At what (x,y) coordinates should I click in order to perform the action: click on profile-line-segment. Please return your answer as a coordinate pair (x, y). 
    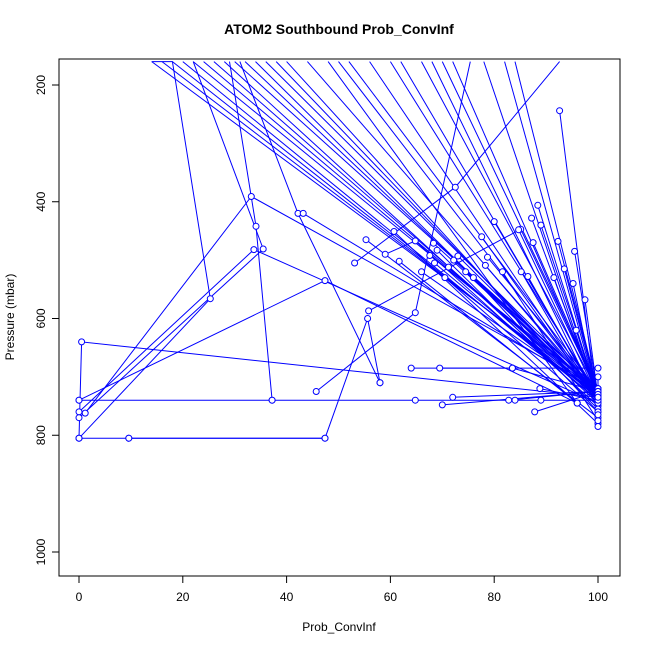
    Looking at the image, I should click on (520, 225).